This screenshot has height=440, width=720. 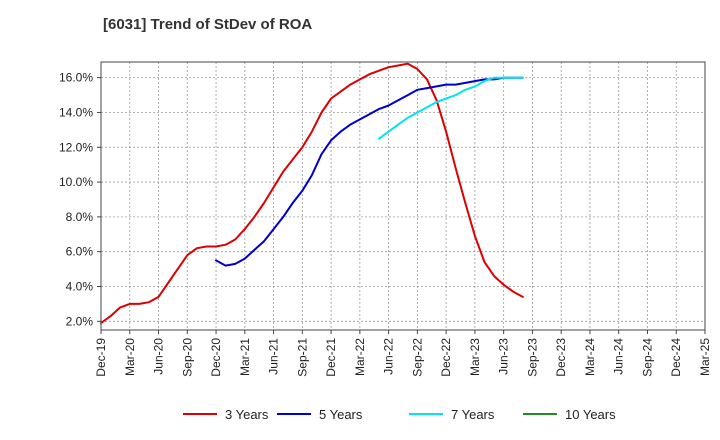 What do you see at coordinates (101, 357) in the screenshot?
I see `x-tick-label: Dec-19` at bounding box center [101, 357].